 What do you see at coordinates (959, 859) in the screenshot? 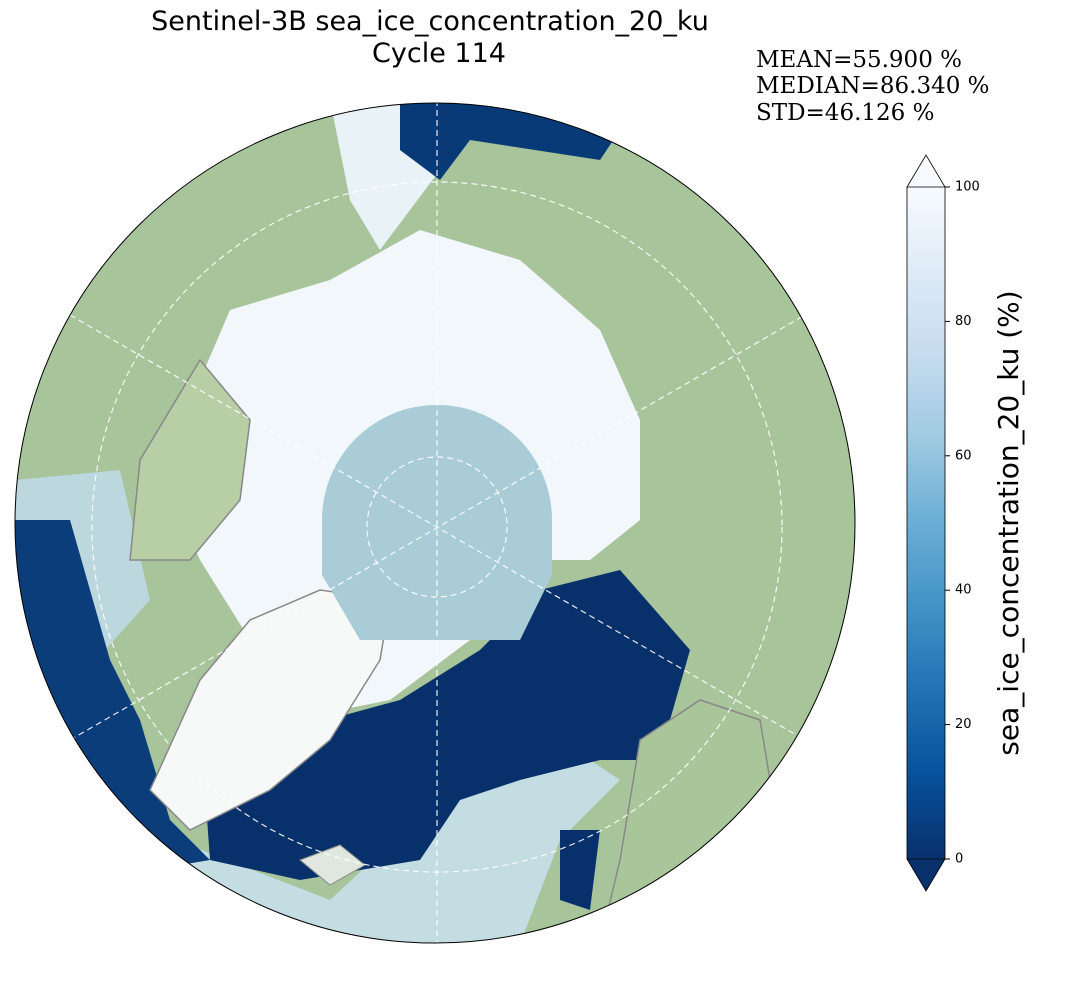
I see `colorbar-tick-label: 0` at bounding box center [959, 859].